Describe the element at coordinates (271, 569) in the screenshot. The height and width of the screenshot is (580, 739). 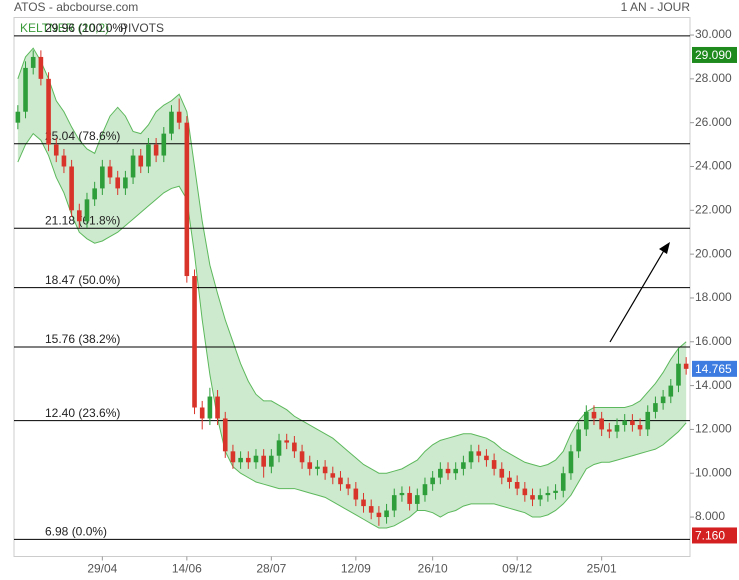
I see `x-tick-label: 28/07` at that location.